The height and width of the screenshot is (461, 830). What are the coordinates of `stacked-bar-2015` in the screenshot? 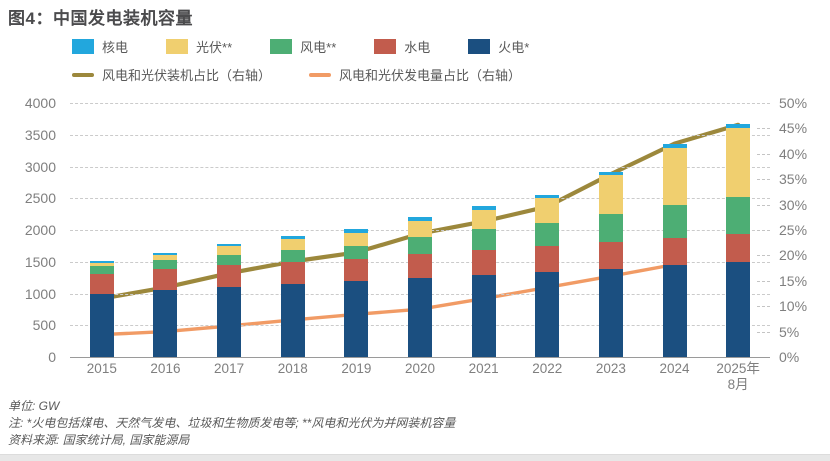 It's located at (101, 230).